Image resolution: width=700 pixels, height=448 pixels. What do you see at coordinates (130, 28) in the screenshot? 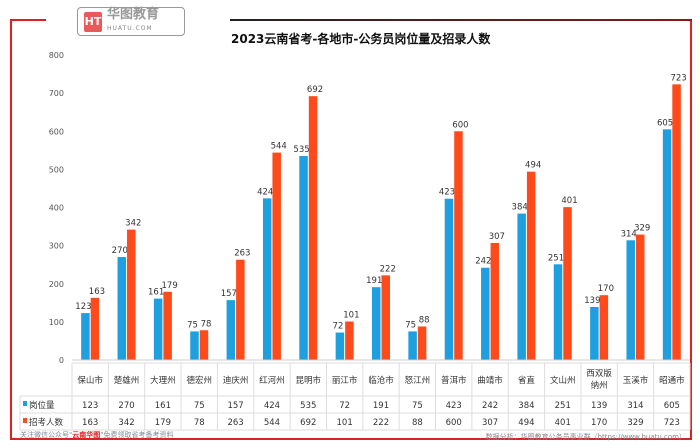
I see `logo-sub: HUATU.COM` at bounding box center [130, 28].